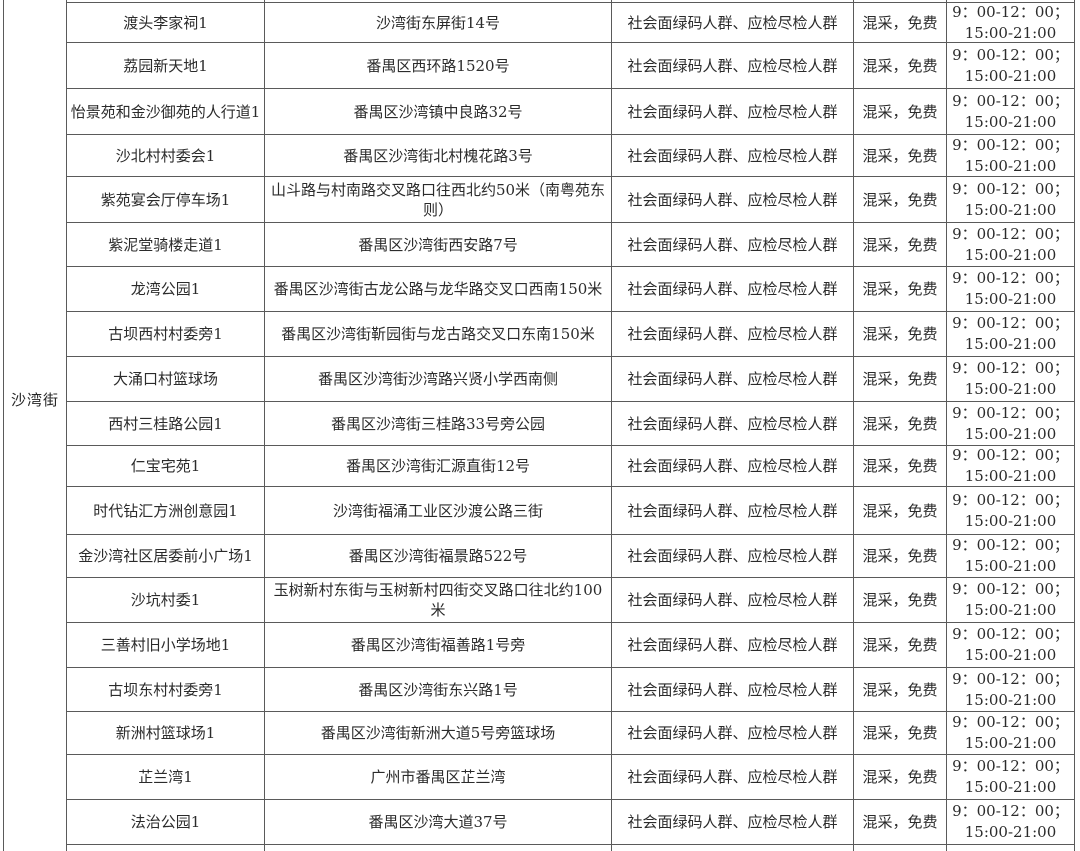  I want to click on site-name-cell: 西村三桂路公园1, so click(166, 423).